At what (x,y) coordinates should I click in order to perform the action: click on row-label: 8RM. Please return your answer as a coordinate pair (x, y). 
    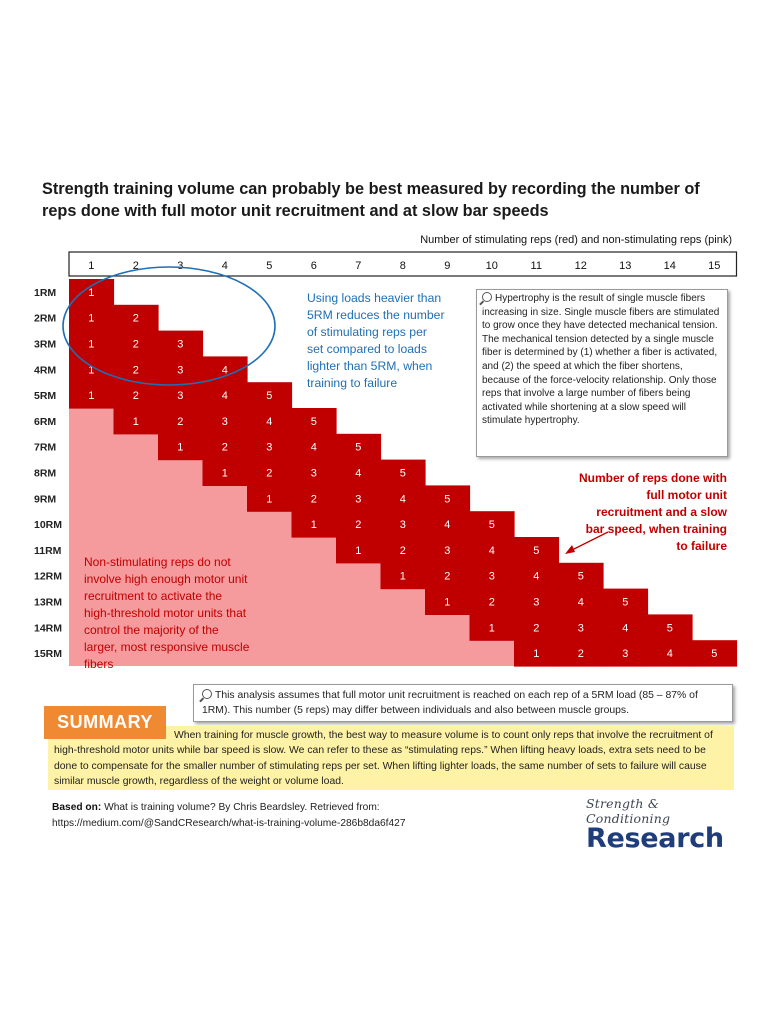
    Looking at the image, I should click on (45, 474).